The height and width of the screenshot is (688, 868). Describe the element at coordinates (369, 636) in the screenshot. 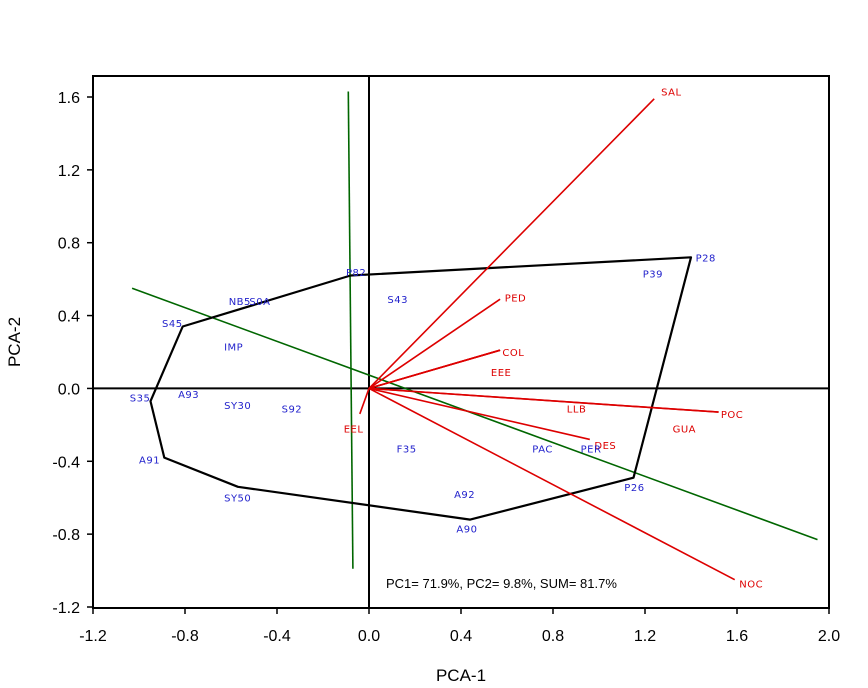

I see `x-tick-label: 0.0` at that location.